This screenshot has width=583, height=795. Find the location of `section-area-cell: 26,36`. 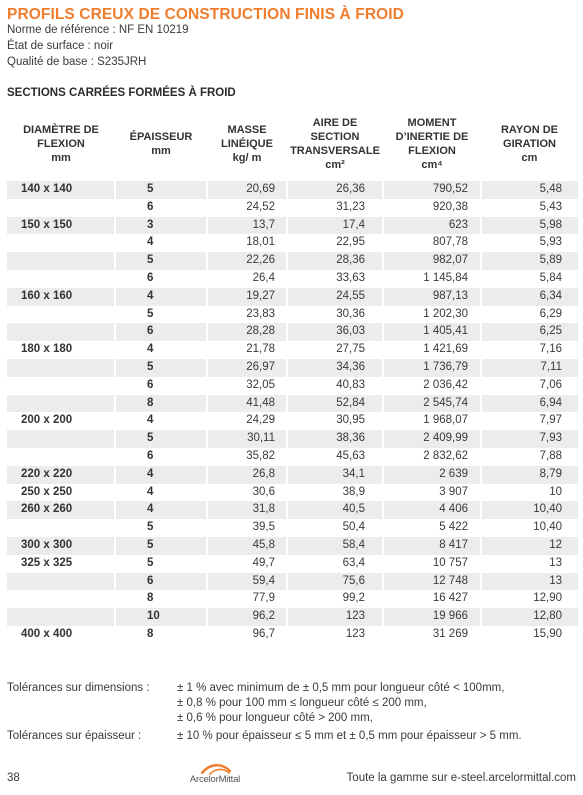

section-area-cell: 26,36 is located at coordinates (335, 189).